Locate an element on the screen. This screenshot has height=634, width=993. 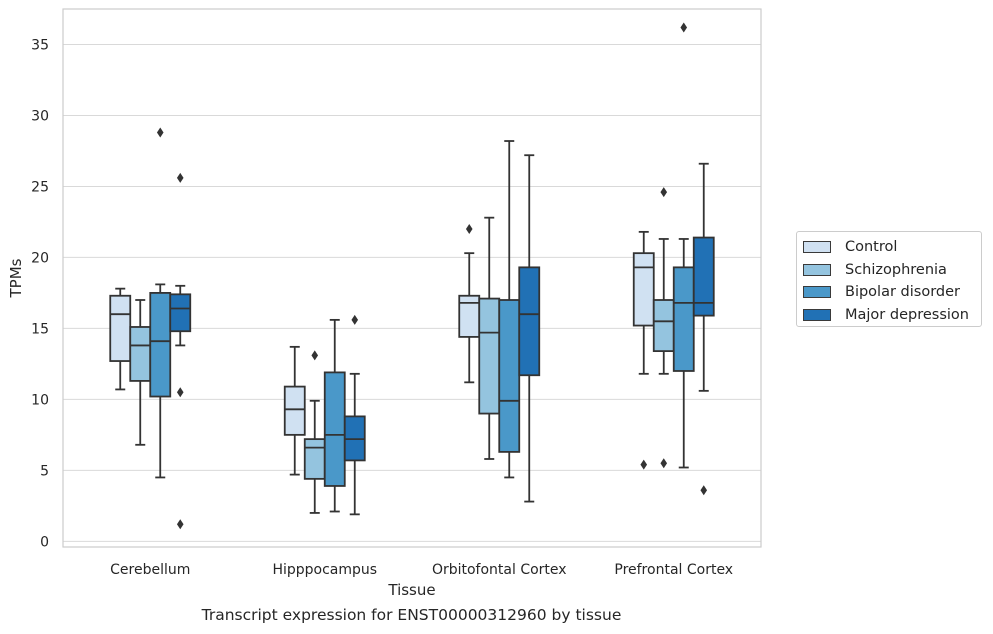
y-tick-label-10: 10 is located at coordinates (40, 400).